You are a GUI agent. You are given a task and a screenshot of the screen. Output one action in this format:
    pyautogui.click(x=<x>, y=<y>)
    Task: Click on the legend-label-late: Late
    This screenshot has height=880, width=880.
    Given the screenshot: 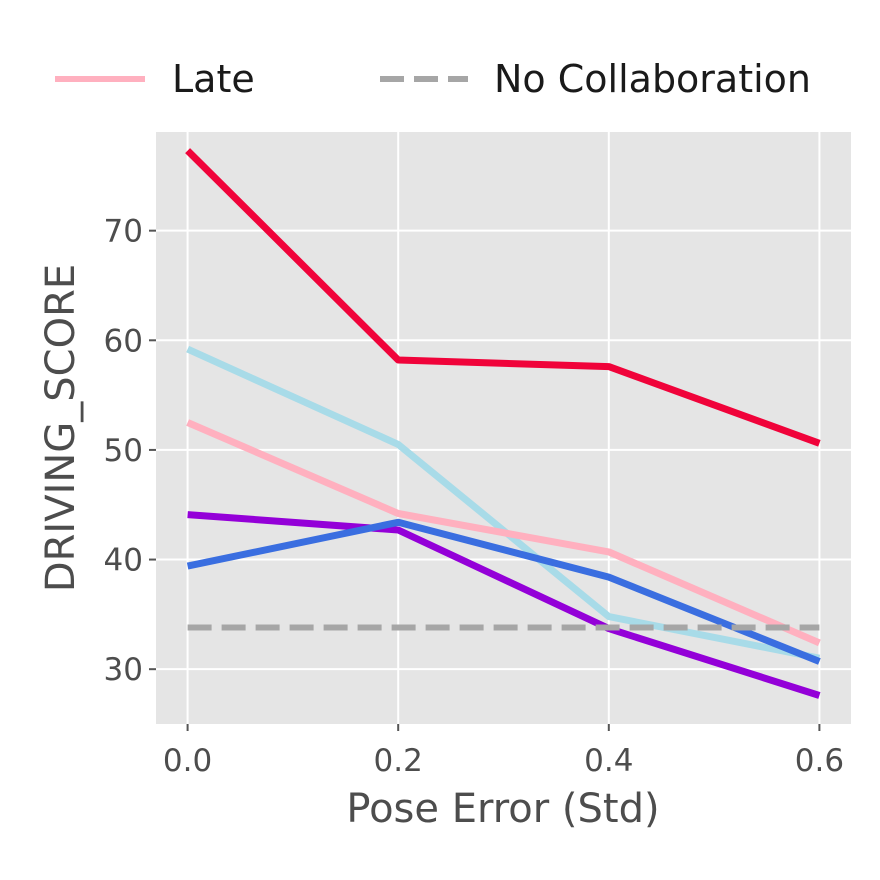 What is the action you would take?
    pyautogui.click(x=213, y=79)
    